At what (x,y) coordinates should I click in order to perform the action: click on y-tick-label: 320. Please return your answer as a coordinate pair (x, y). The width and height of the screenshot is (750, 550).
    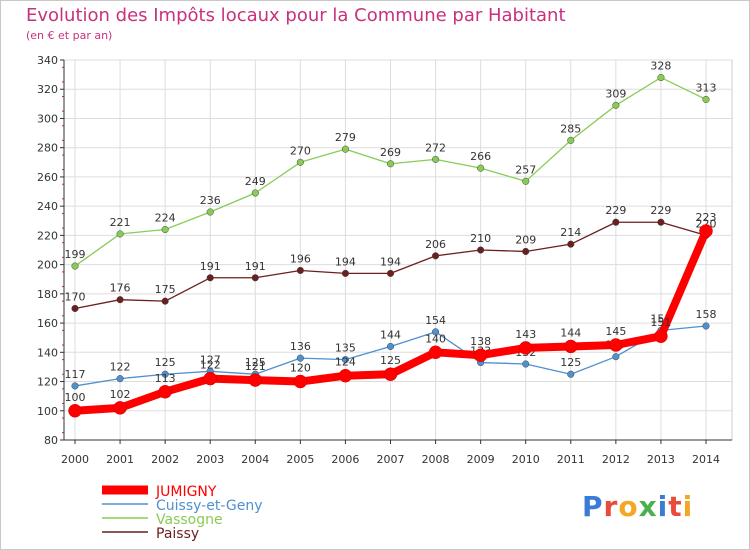
    Looking at the image, I should click on (47, 89).